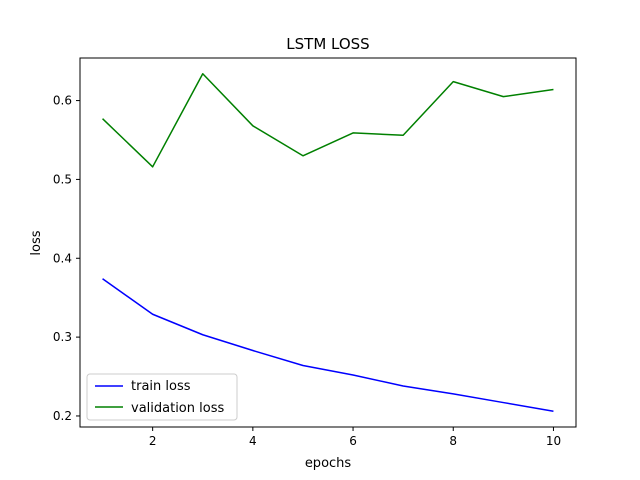 The width and height of the screenshot is (640, 480). What do you see at coordinates (153, 441) in the screenshot?
I see `x-tick-label: 2` at bounding box center [153, 441].